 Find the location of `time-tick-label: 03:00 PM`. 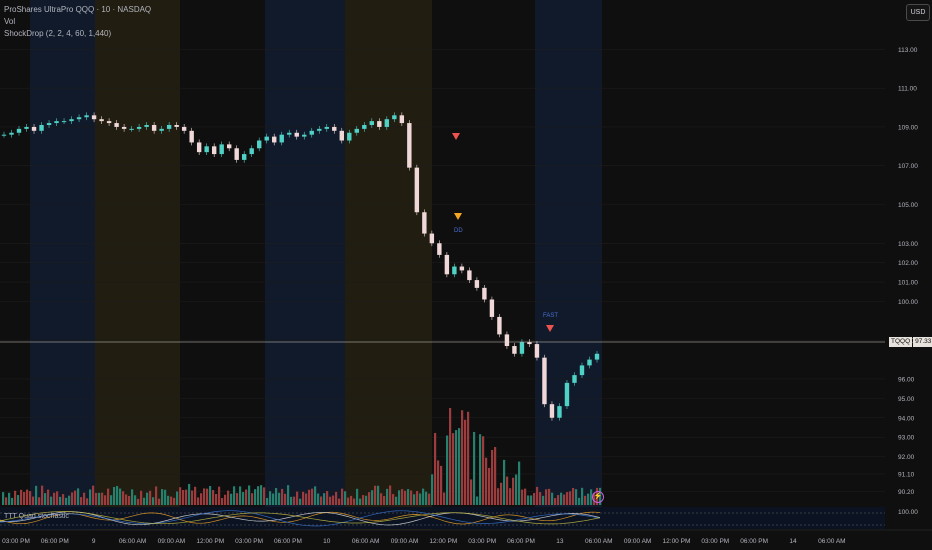

time-tick-label: 03:00 PM is located at coordinates (482, 541).